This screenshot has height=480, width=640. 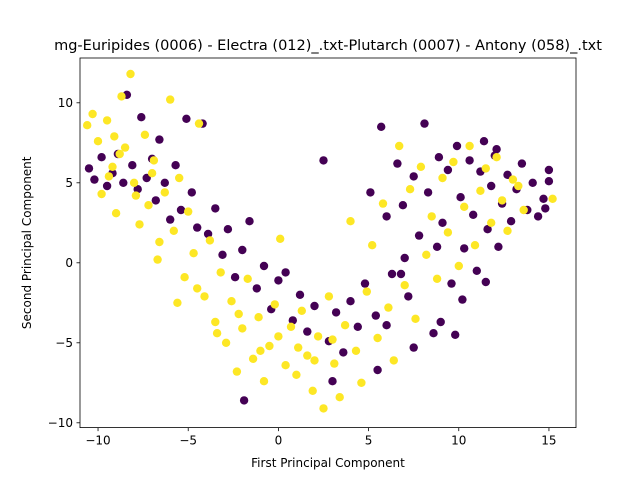 What do you see at coordinates (97, 441) in the screenshot?
I see `x-tick-label: −10` at bounding box center [97, 441].